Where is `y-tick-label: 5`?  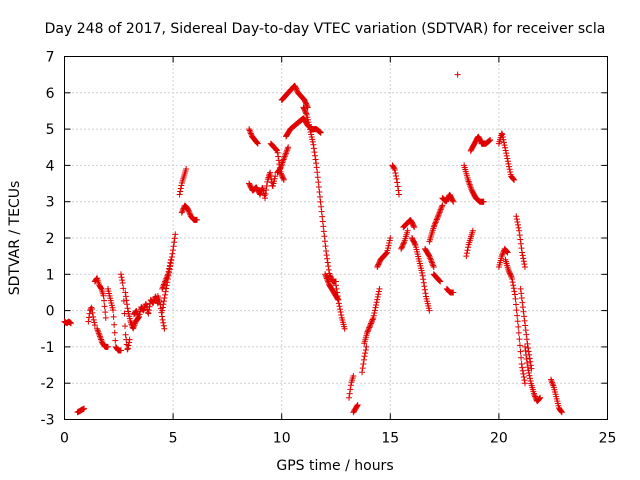
y-tick-label: 5 is located at coordinates (50, 130).